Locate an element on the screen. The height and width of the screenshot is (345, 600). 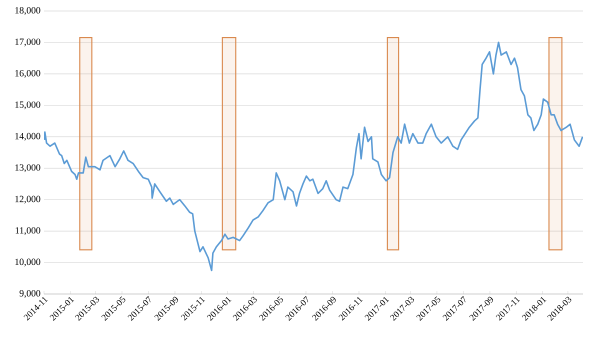
y-tick-label: 10,000 is located at coordinates (27, 262).